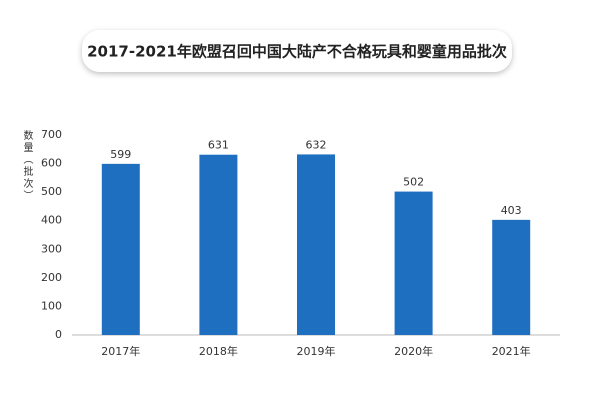 The width and height of the screenshot is (600, 419). I want to click on y-tick-label: 700, so click(51, 134).